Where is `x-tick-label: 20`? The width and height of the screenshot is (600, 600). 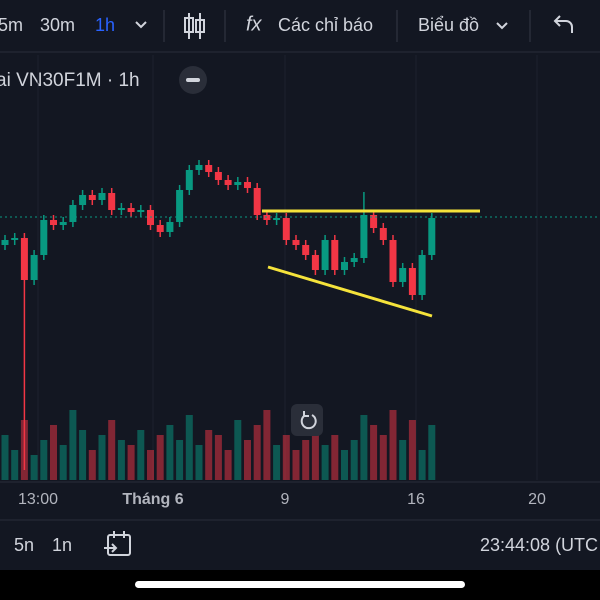 x-tick-label: 20 is located at coordinates (537, 499).